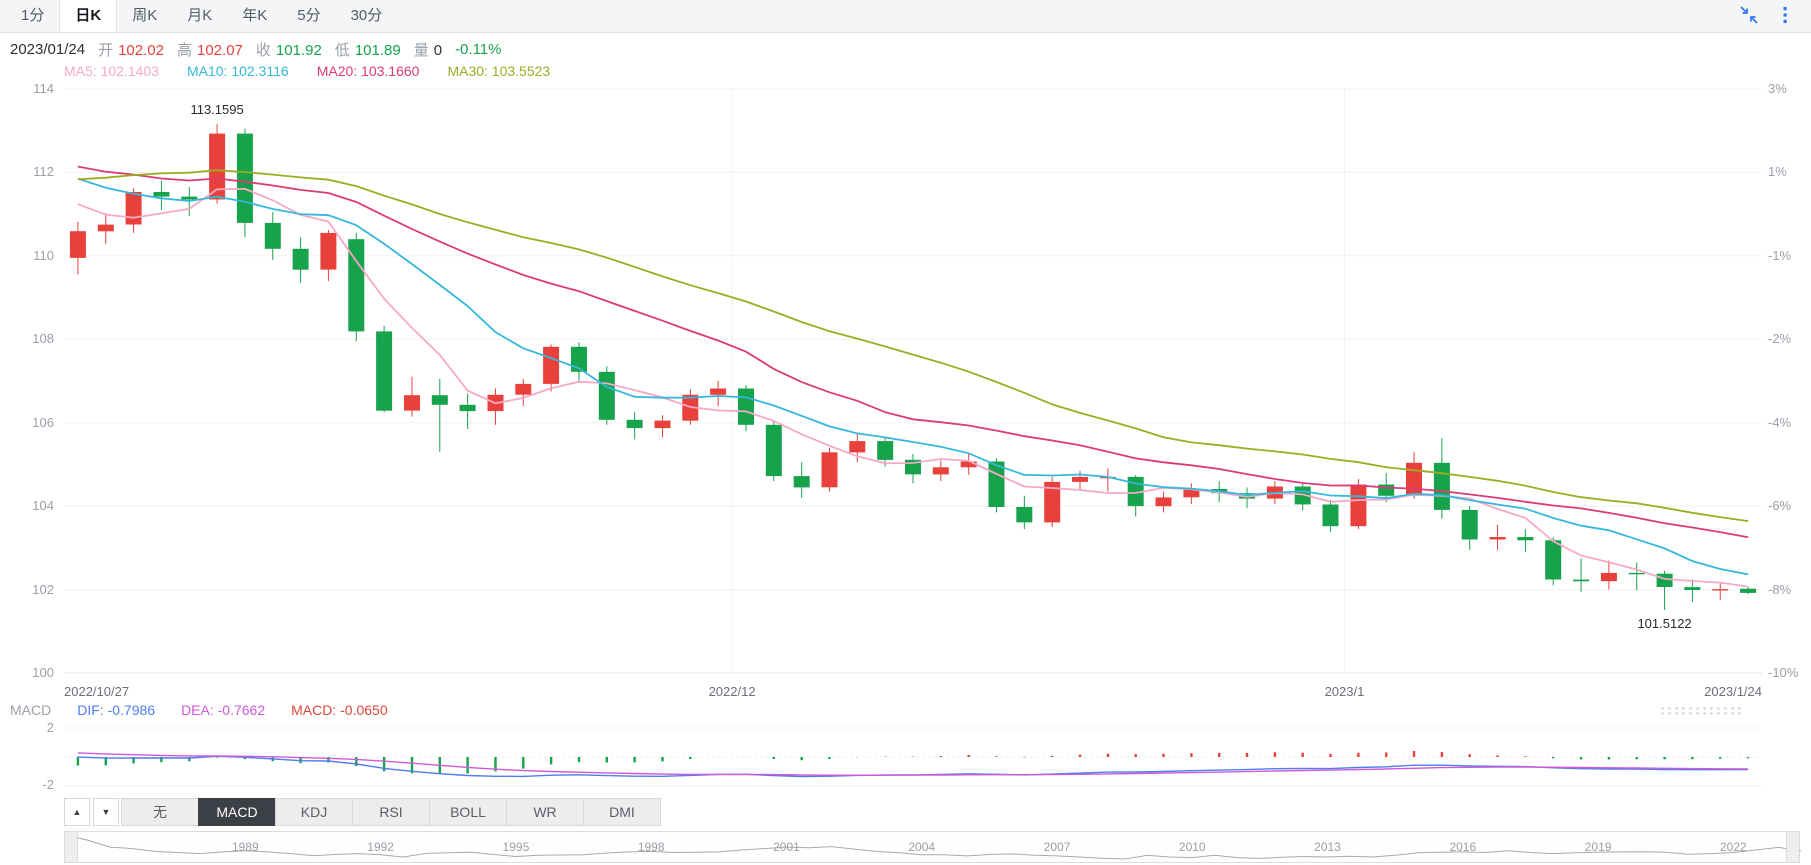 This screenshot has height=865, width=1811. Describe the element at coordinates (43, 88) in the screenshot. I see `price-axis-label: 114` at that location.